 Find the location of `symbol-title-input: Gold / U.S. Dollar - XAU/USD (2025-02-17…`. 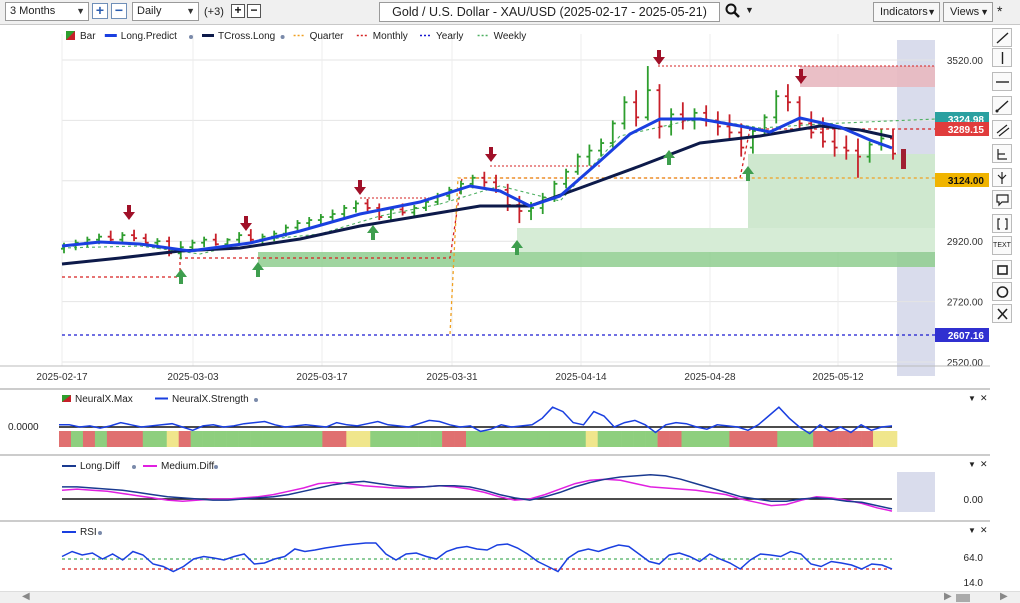

symbol-title-input: Gold / U.S. Dollar - XAU/USD (2025-02-17… is located at coordinates (549, 12).